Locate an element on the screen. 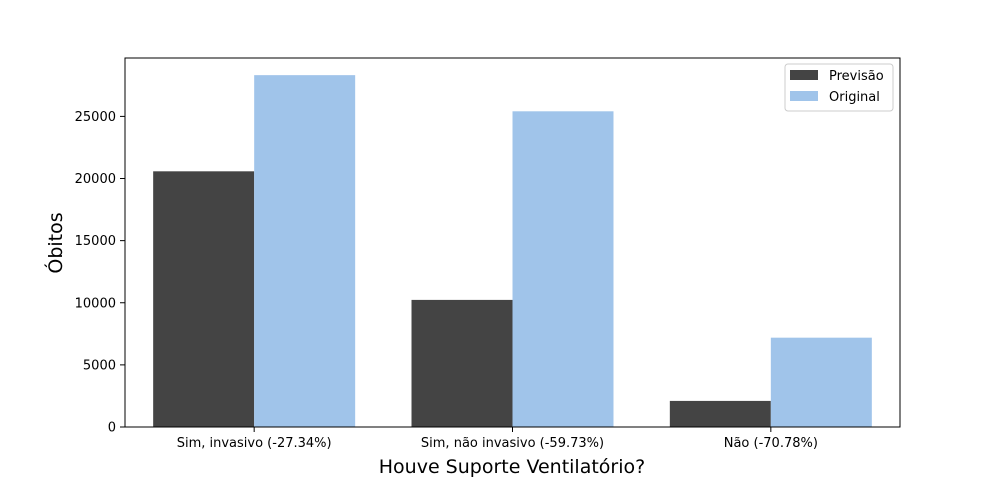 This screenshot has height=480, width=1000. x-tick-label-2: Não (-70.78%) is located at coordinates (771, 443).